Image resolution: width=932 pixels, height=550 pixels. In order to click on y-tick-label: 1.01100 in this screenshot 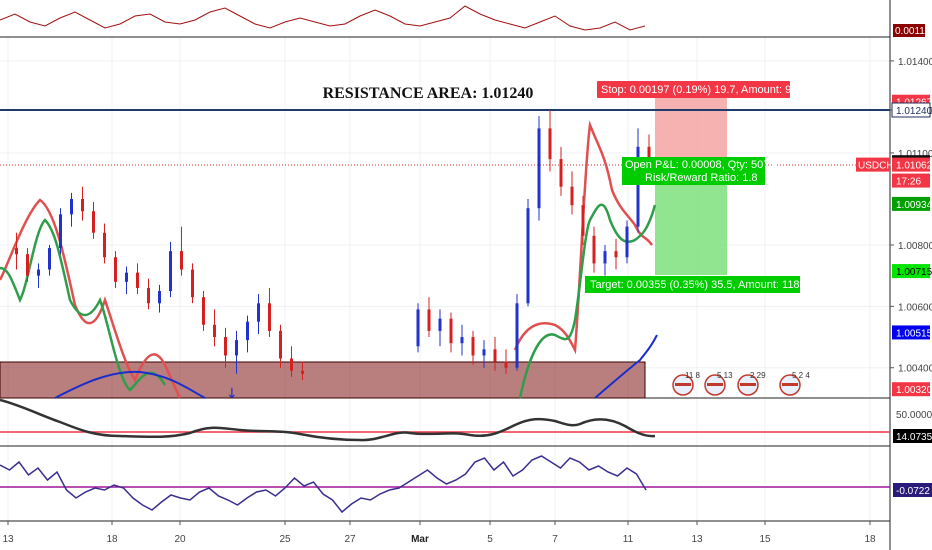, I will do `click(915, 154)`.